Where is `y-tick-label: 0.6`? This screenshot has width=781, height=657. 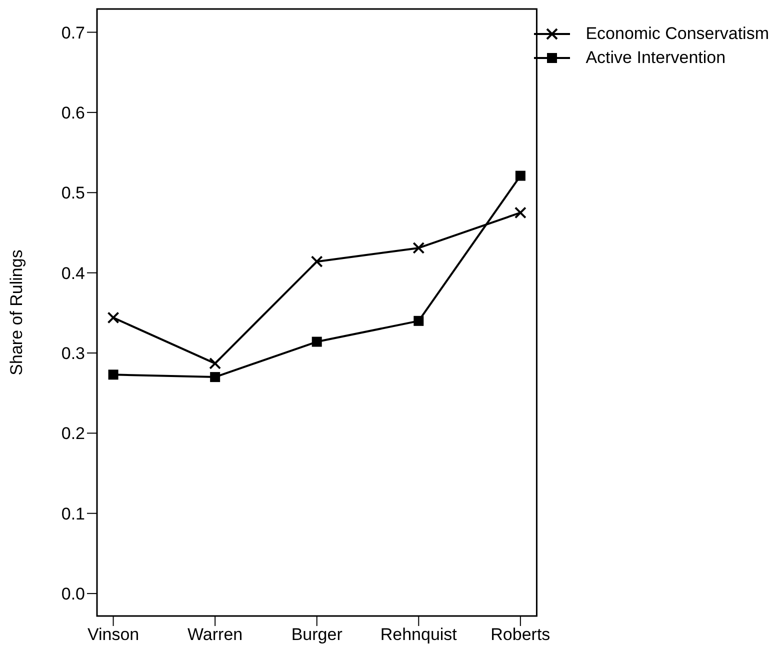 y-tick-label: 0.6 is located at coordinates (73, 112).